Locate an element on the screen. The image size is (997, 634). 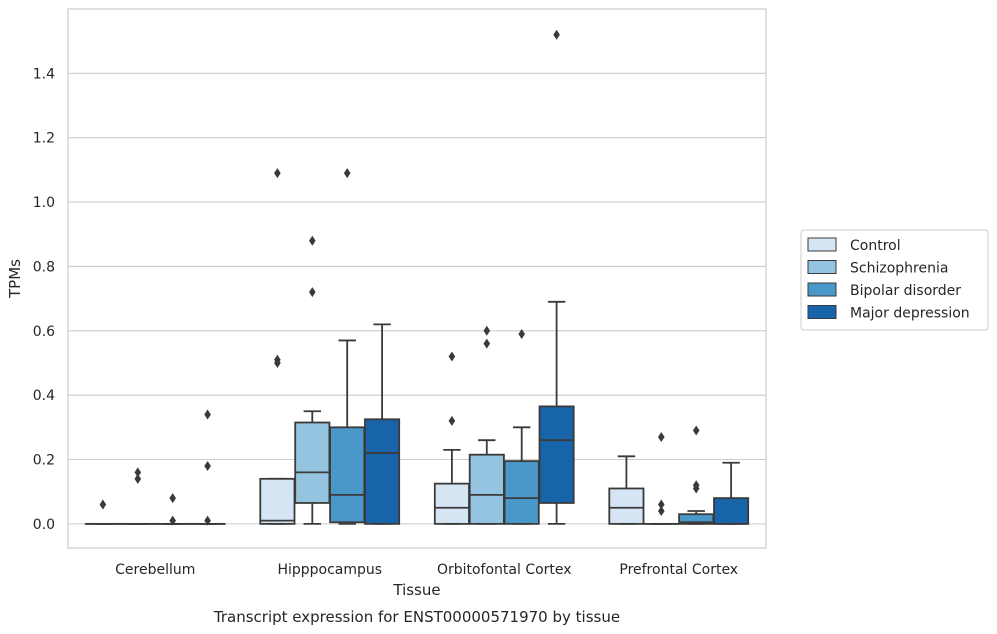
x-tick-label: Cerebellum is located at coordinates (155, 570).